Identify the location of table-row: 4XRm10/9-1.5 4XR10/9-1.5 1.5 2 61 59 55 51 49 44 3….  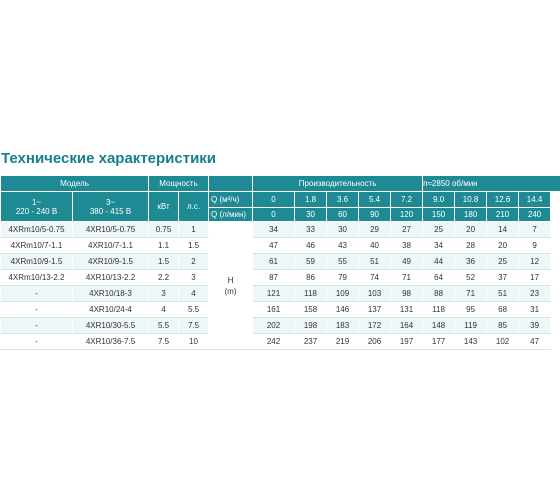
(280, 261).